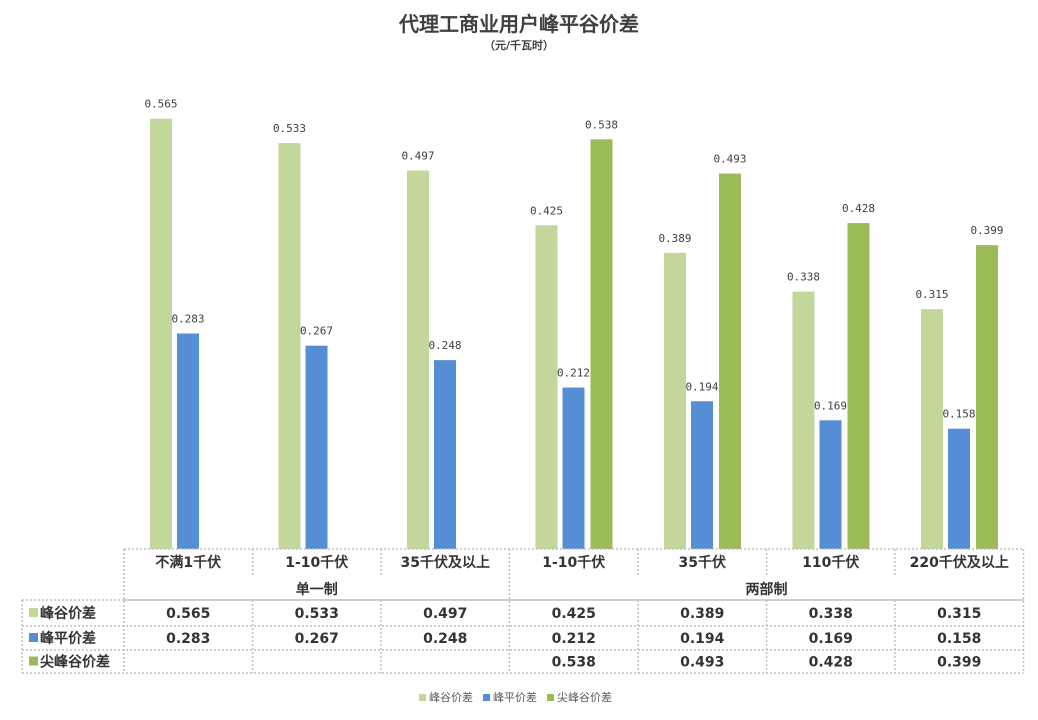  Describe the element at coordinates (803, 277) in the screenshot. I see `data-label: 0.338` at that location.